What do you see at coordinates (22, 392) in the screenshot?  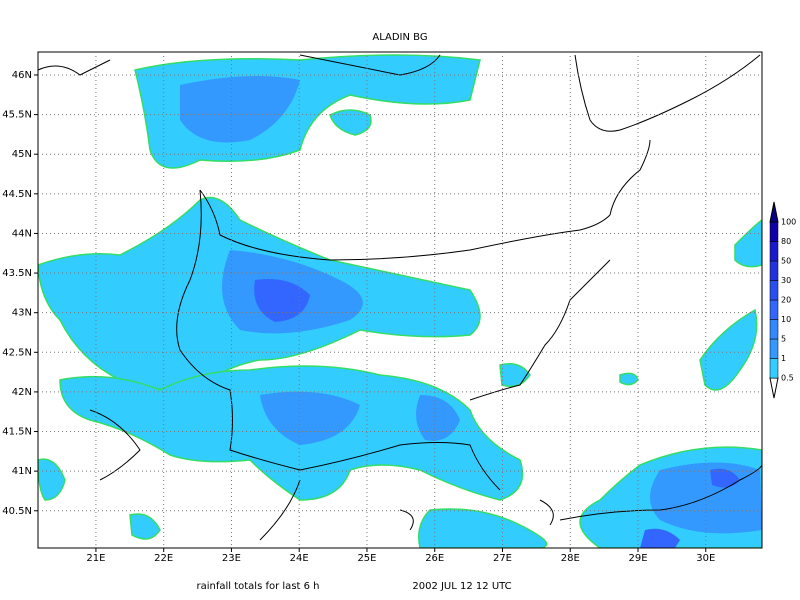 I see `y-tick-label: 42N` at bounding box center [22, 392].